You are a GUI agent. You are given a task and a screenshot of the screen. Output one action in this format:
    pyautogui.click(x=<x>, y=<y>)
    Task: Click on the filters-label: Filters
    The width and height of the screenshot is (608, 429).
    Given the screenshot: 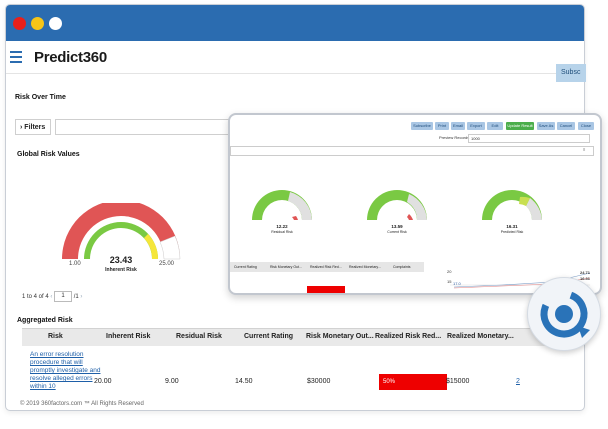 What is the action you would take?
    pyautogui.click(x=35, y=127)
    